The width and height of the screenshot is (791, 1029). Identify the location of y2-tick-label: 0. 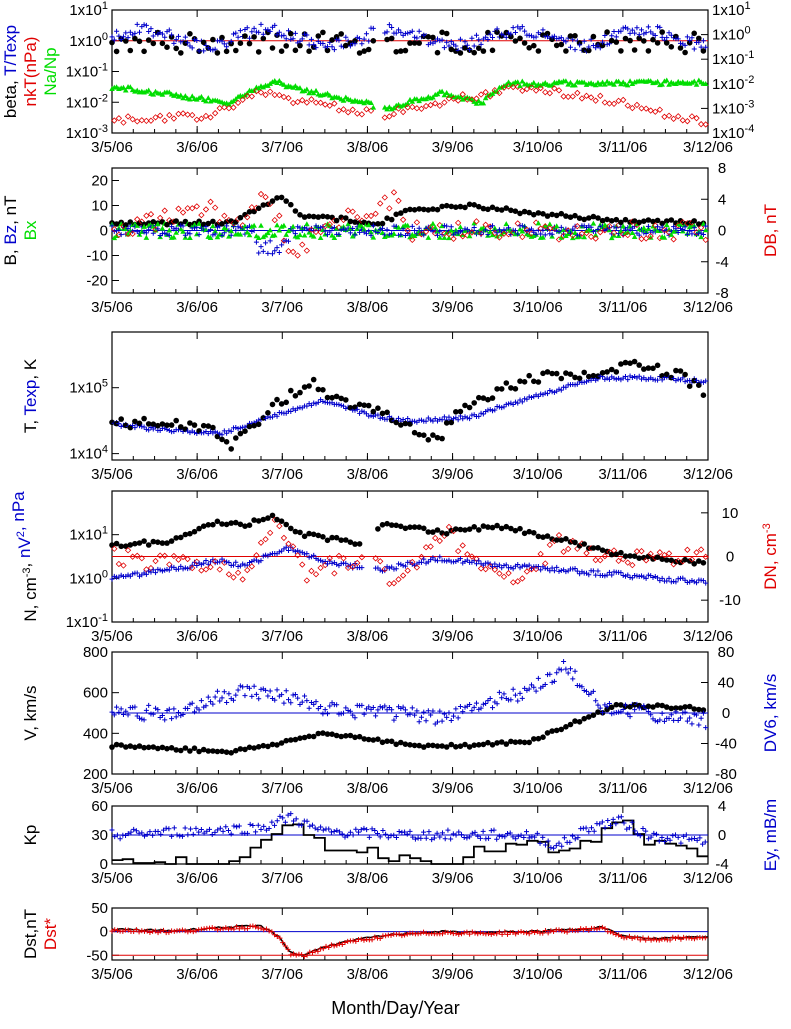
(730, 557).